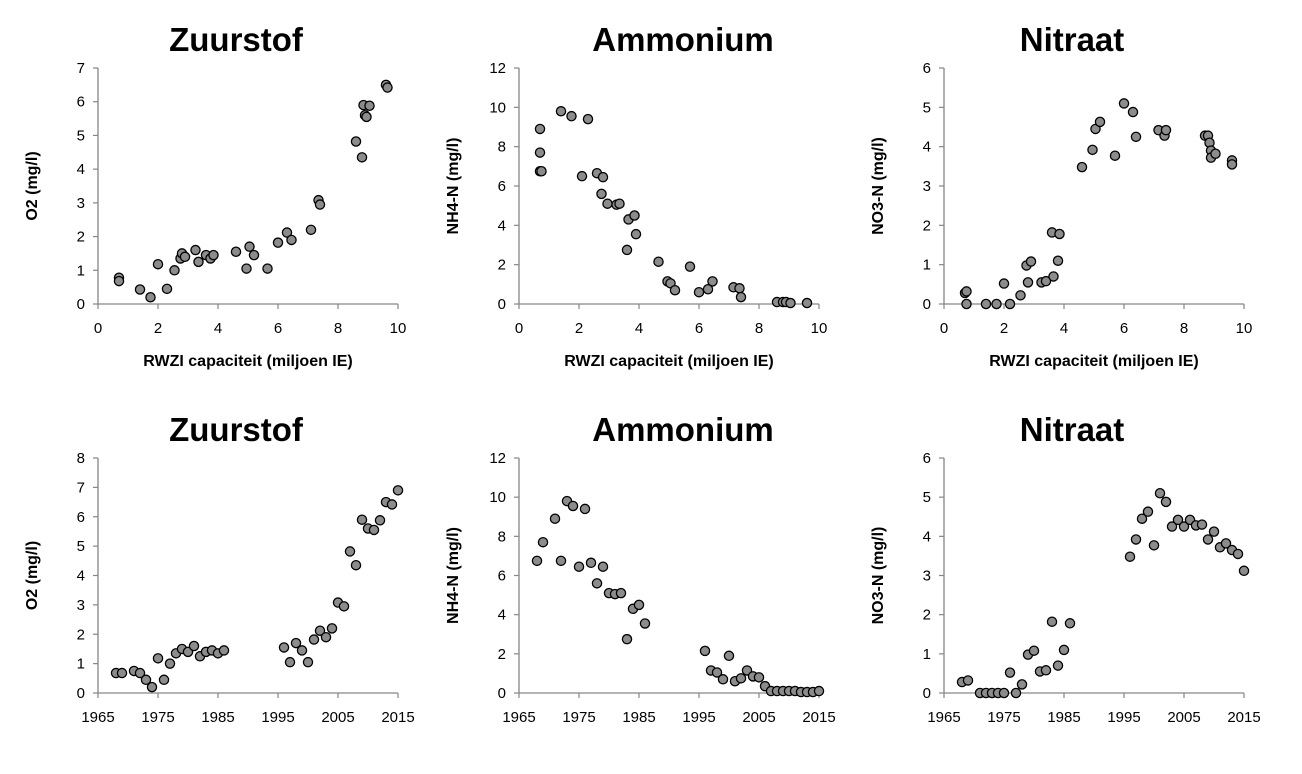 Image resolution: width=1302 pixels, height=774 pixels. I want to click on y-tick-label: 7, so click(81, 68).